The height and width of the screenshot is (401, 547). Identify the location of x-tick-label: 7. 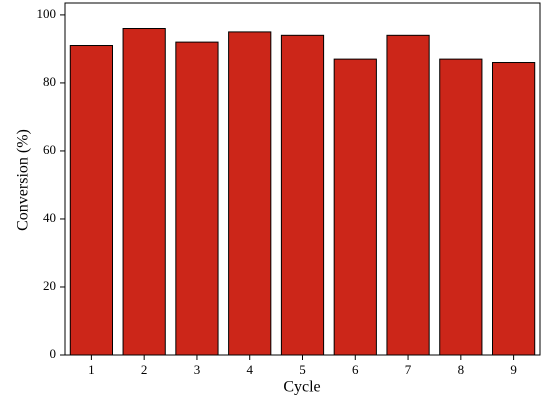
(408, 369).